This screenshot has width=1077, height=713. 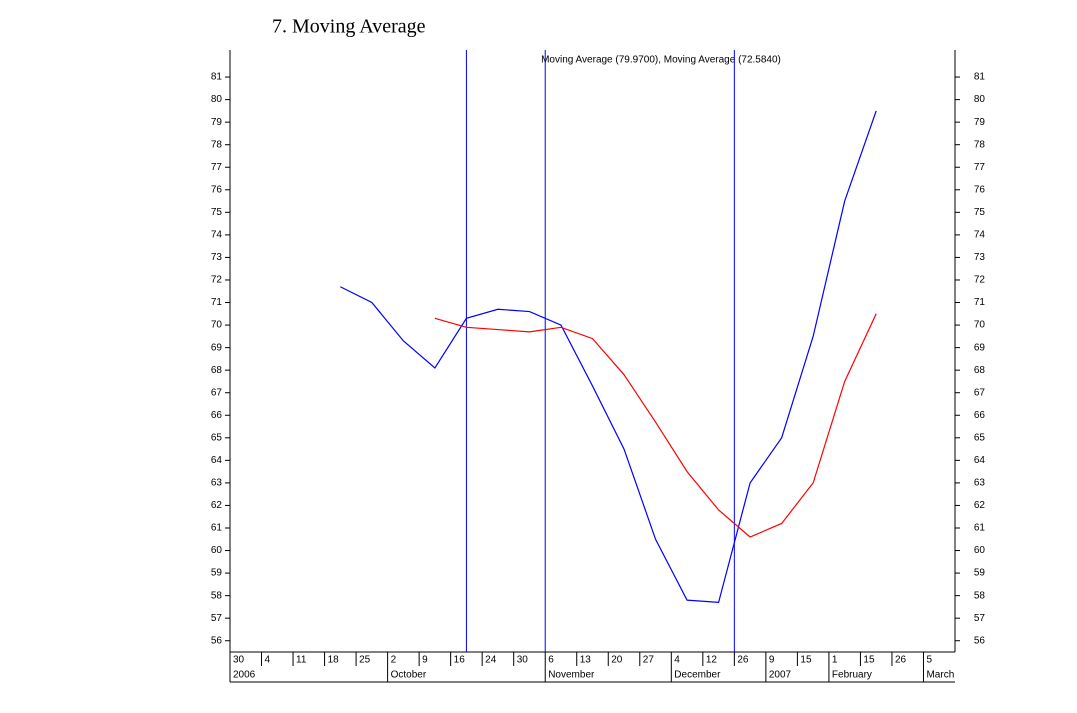 I want to click on y2-tick-label: 68, so click(x=980, y=370).